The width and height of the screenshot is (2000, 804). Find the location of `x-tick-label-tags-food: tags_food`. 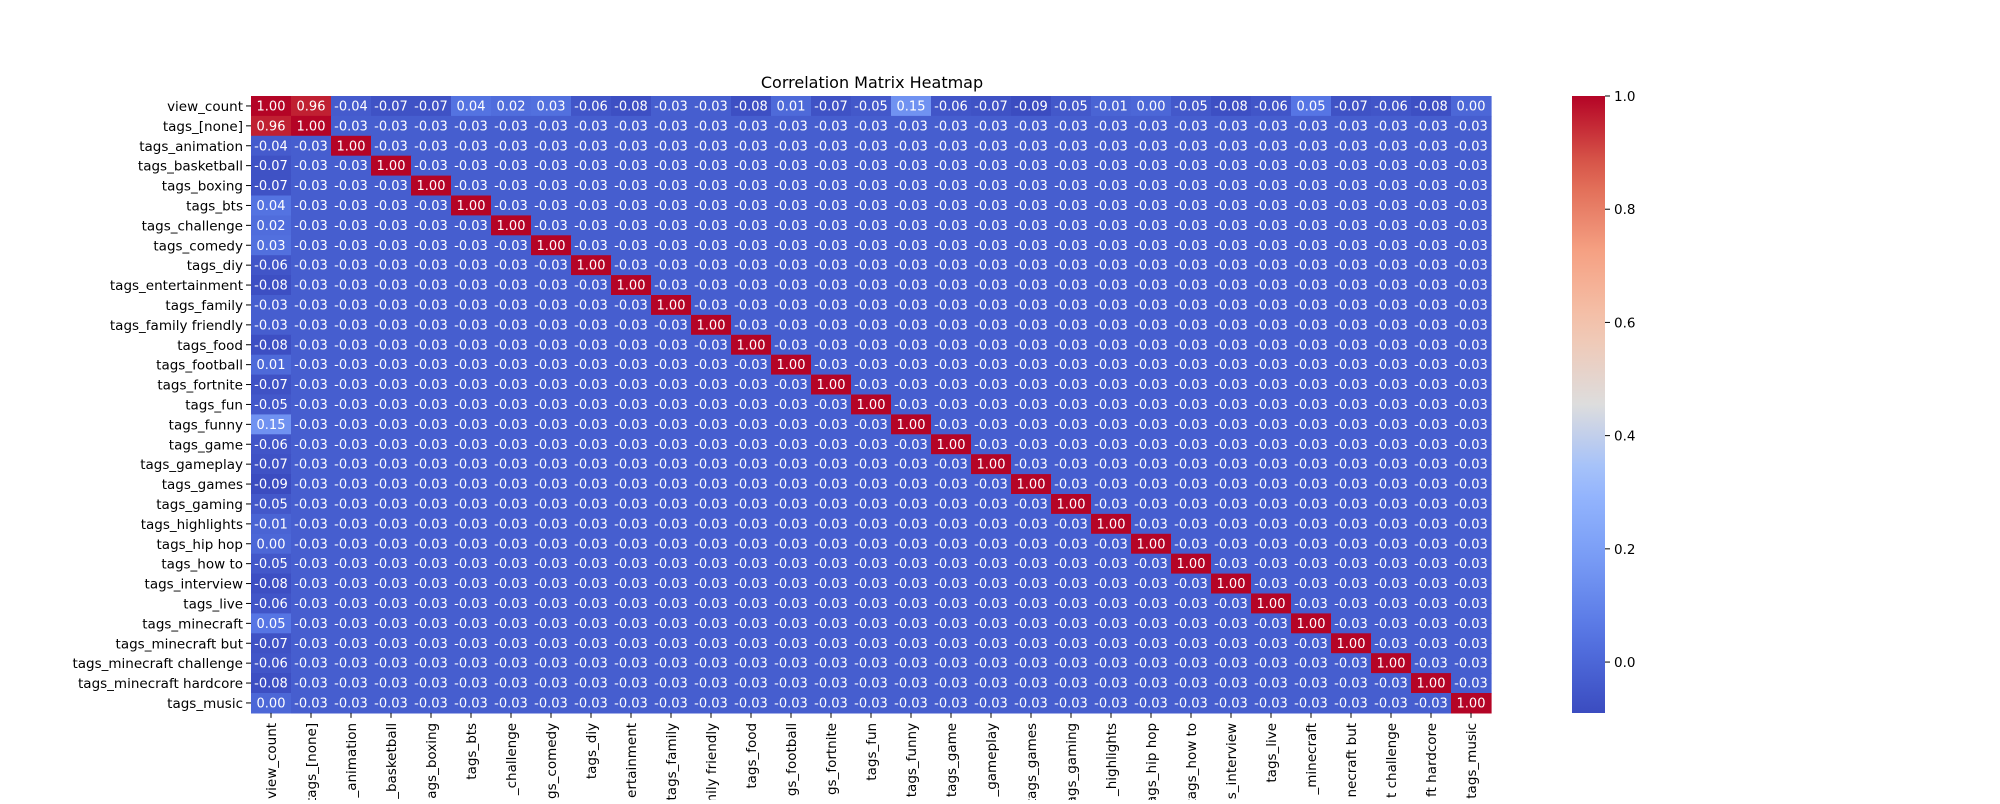

x-tick-label-tags-food: tags_food is located at coordinates (752, 756).